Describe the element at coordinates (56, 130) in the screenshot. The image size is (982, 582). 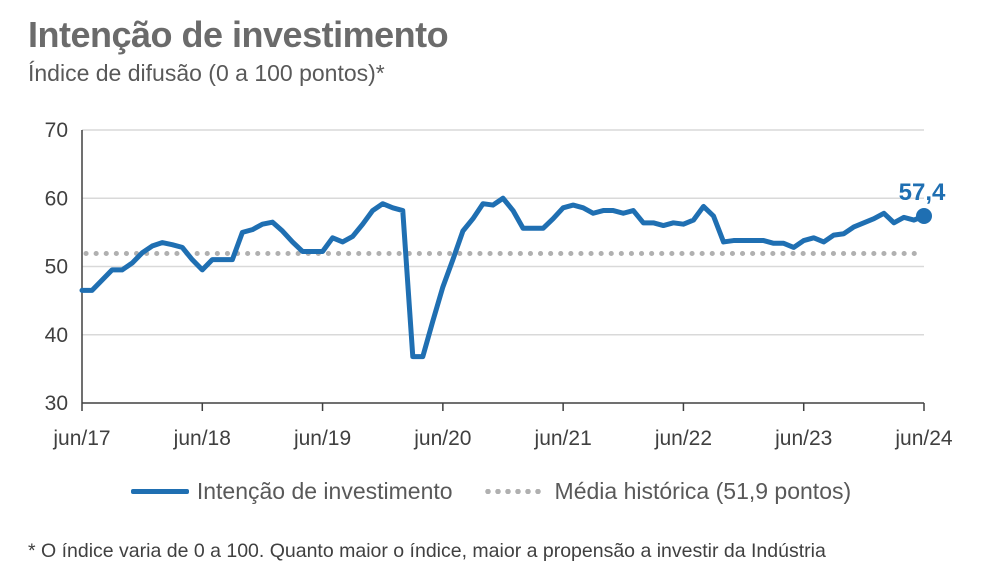
I see `y-tick-label: 70` at that location.